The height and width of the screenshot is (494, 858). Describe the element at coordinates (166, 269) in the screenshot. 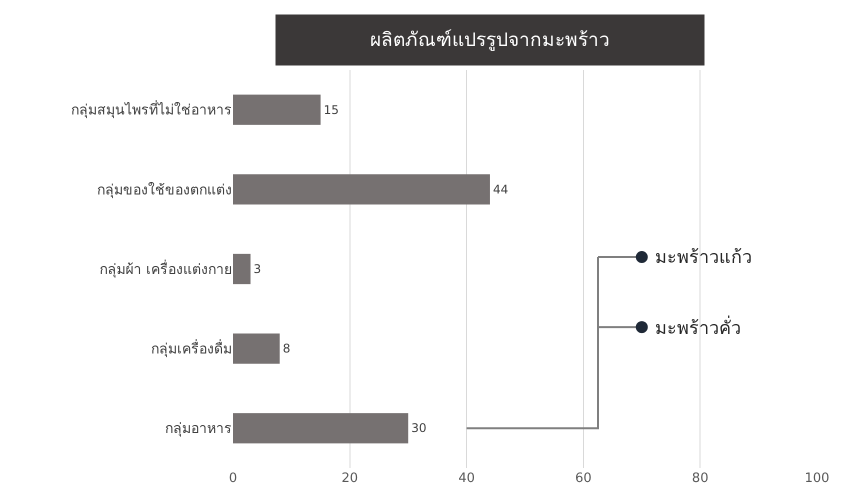

I see `y-tick-label: กลุ่มผ้า เครื่องแต่งกาย` at that location.